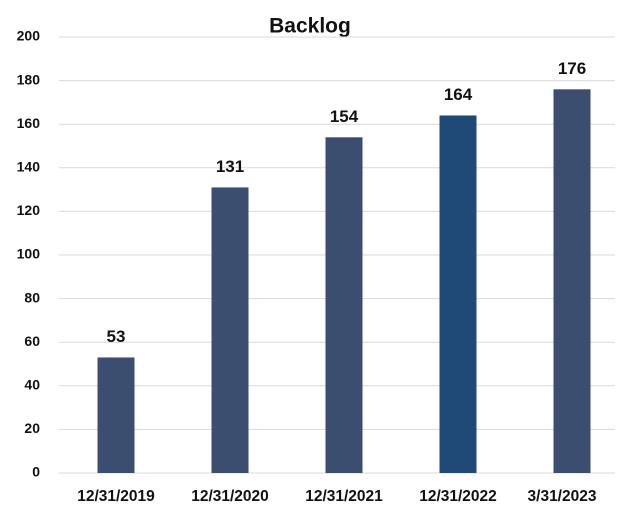 The image size is (619, 510). Describe the element at coordinates (572, 68) in the screenshot. I see `data-label: 176` at that location.